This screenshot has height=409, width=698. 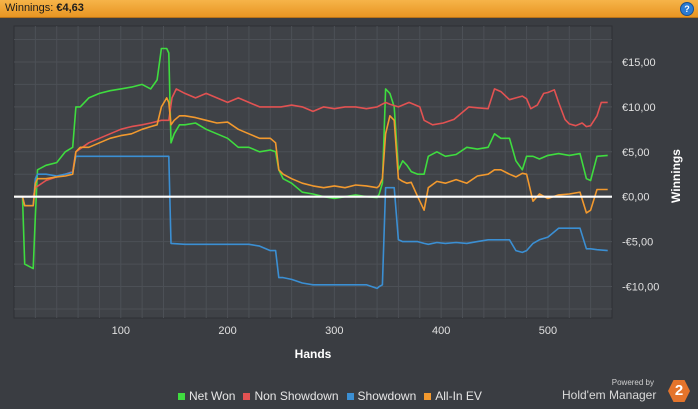 I want to click on brand-name: Hold'em Manager, so click(x=609, y=395).